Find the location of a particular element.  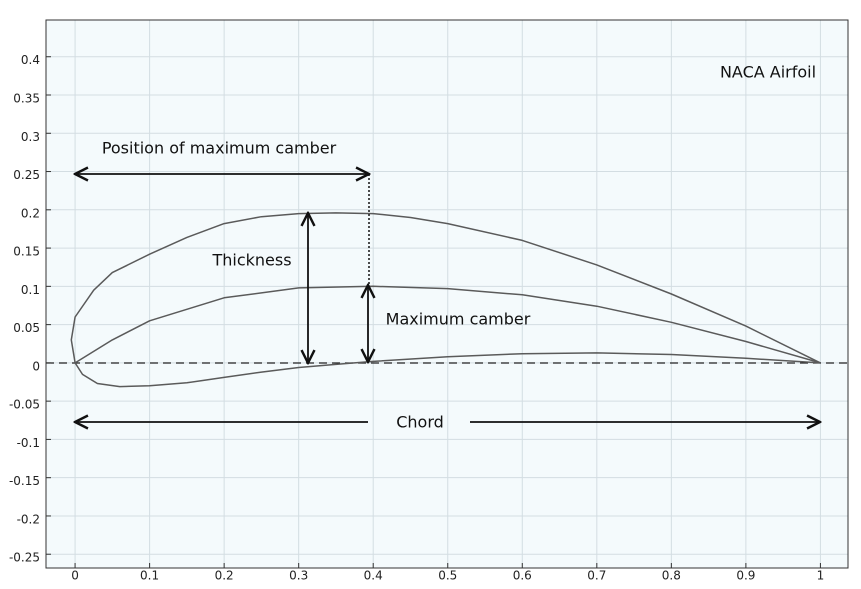

chart-title: NACA Airfoil is located at coordinates (768, 72).